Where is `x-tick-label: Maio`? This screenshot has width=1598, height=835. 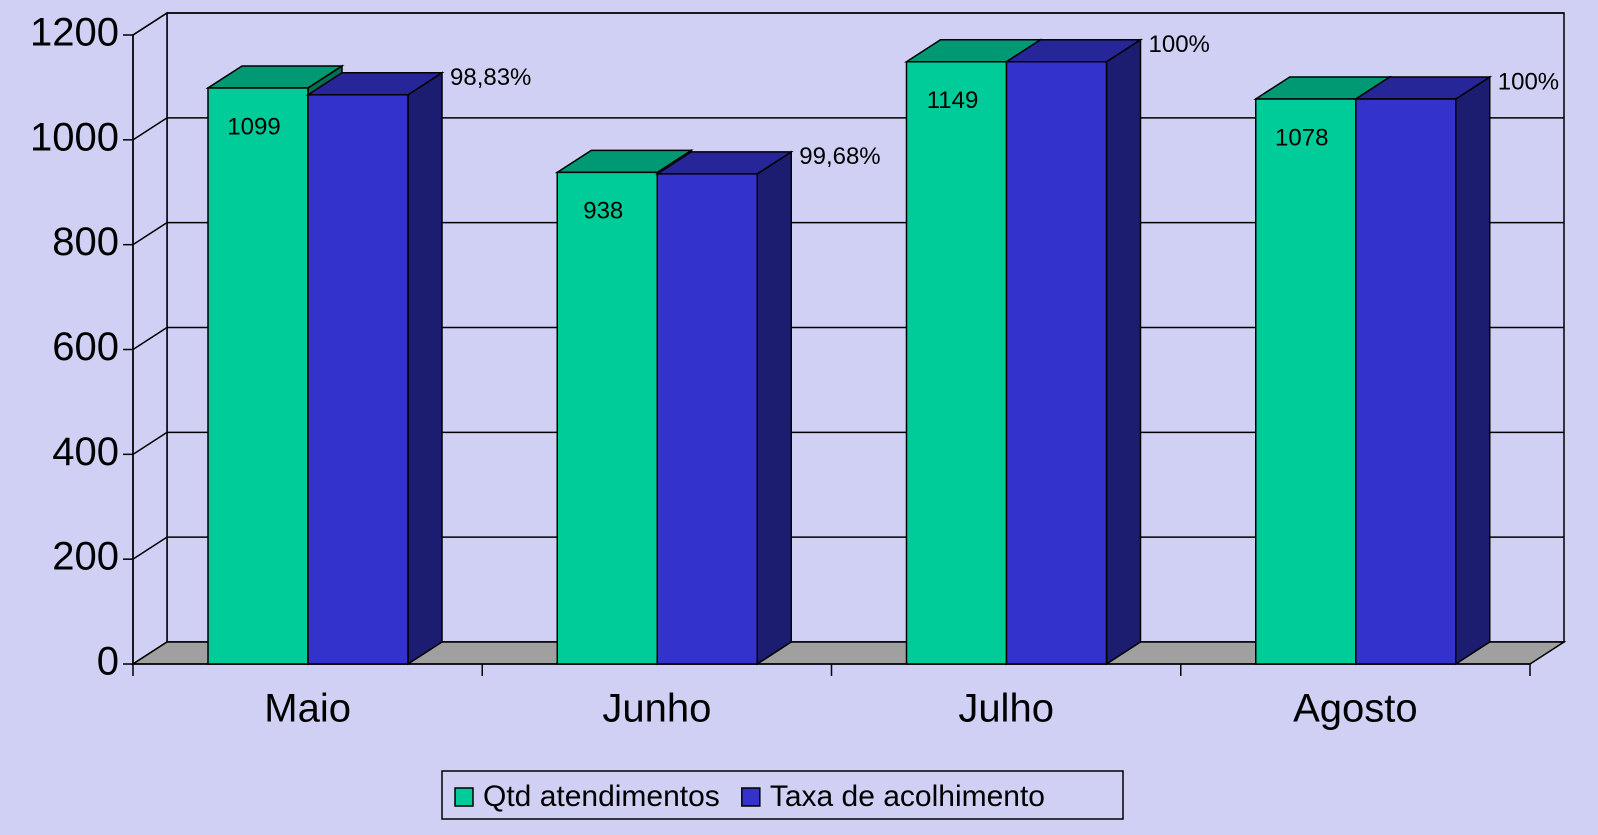
x-tick-label: Maio is located at coordinates (307, 709).